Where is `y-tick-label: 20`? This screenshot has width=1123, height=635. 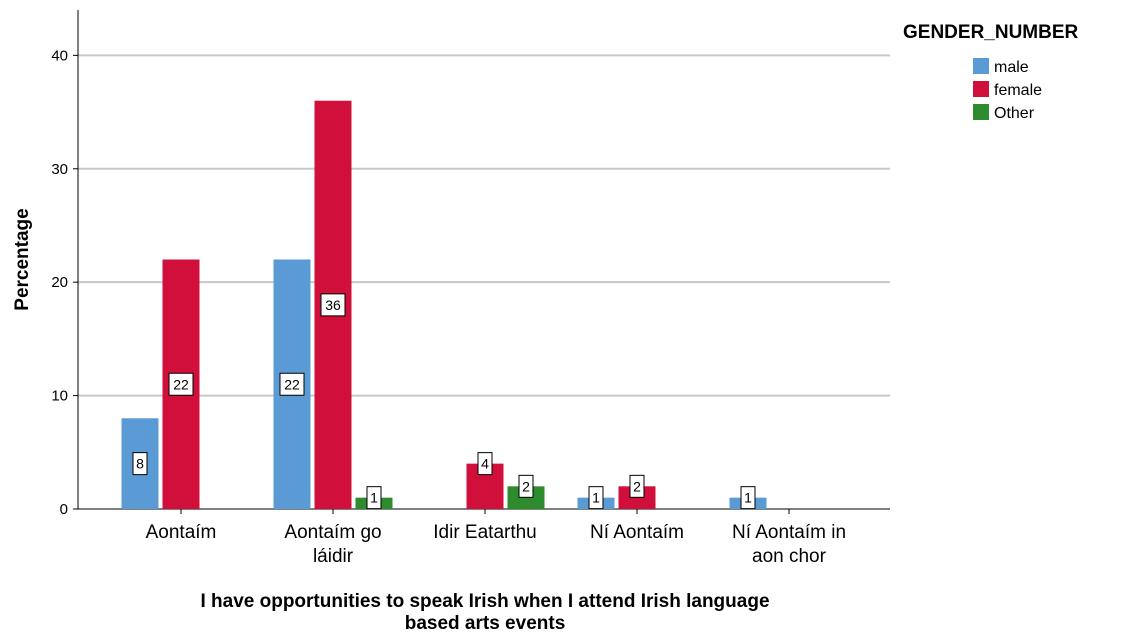
y-tick-label: 20 is located at coordinates (59, 282).